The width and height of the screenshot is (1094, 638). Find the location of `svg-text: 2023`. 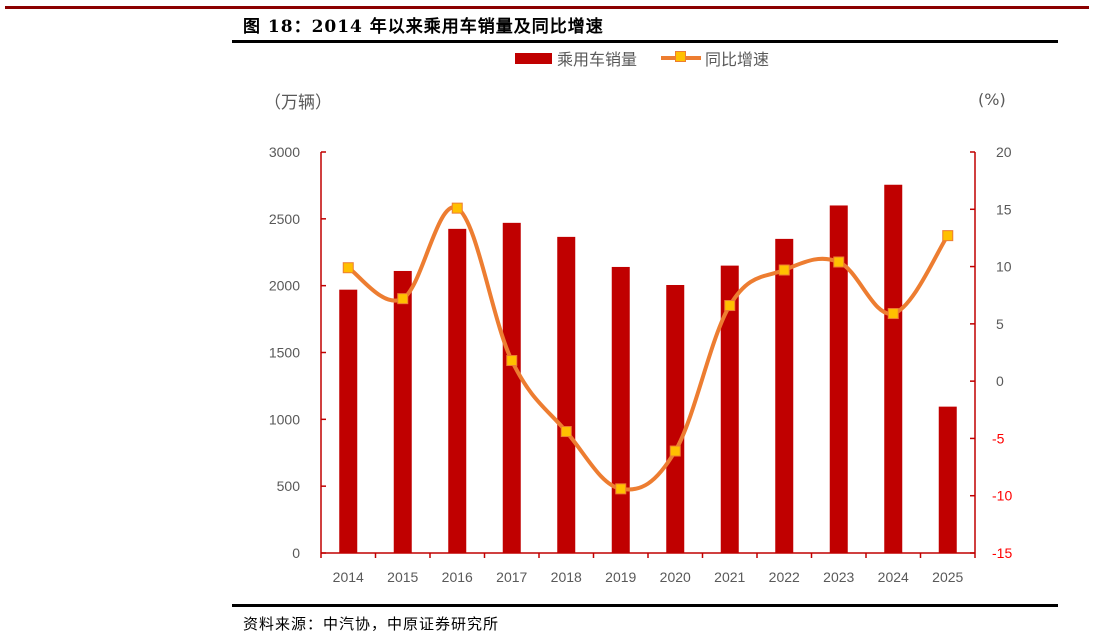

svg-text: 2023 is located at coordinates (838, 577).